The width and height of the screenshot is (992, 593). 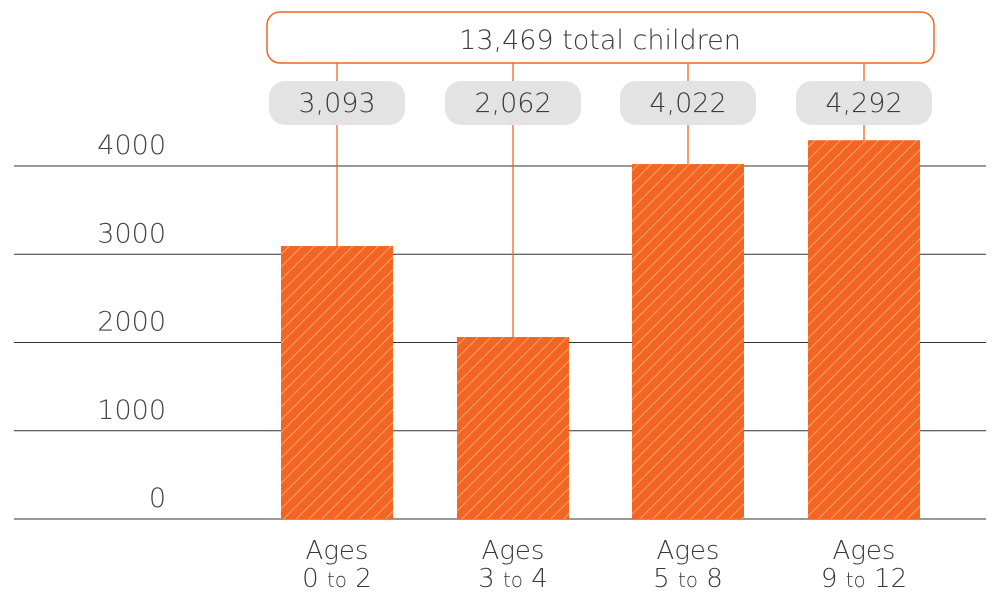 What do you see at coordinates (688, 551) in the screenshot?
I see `category-label-line1-3: Ages` at bounding box center [688, 551].